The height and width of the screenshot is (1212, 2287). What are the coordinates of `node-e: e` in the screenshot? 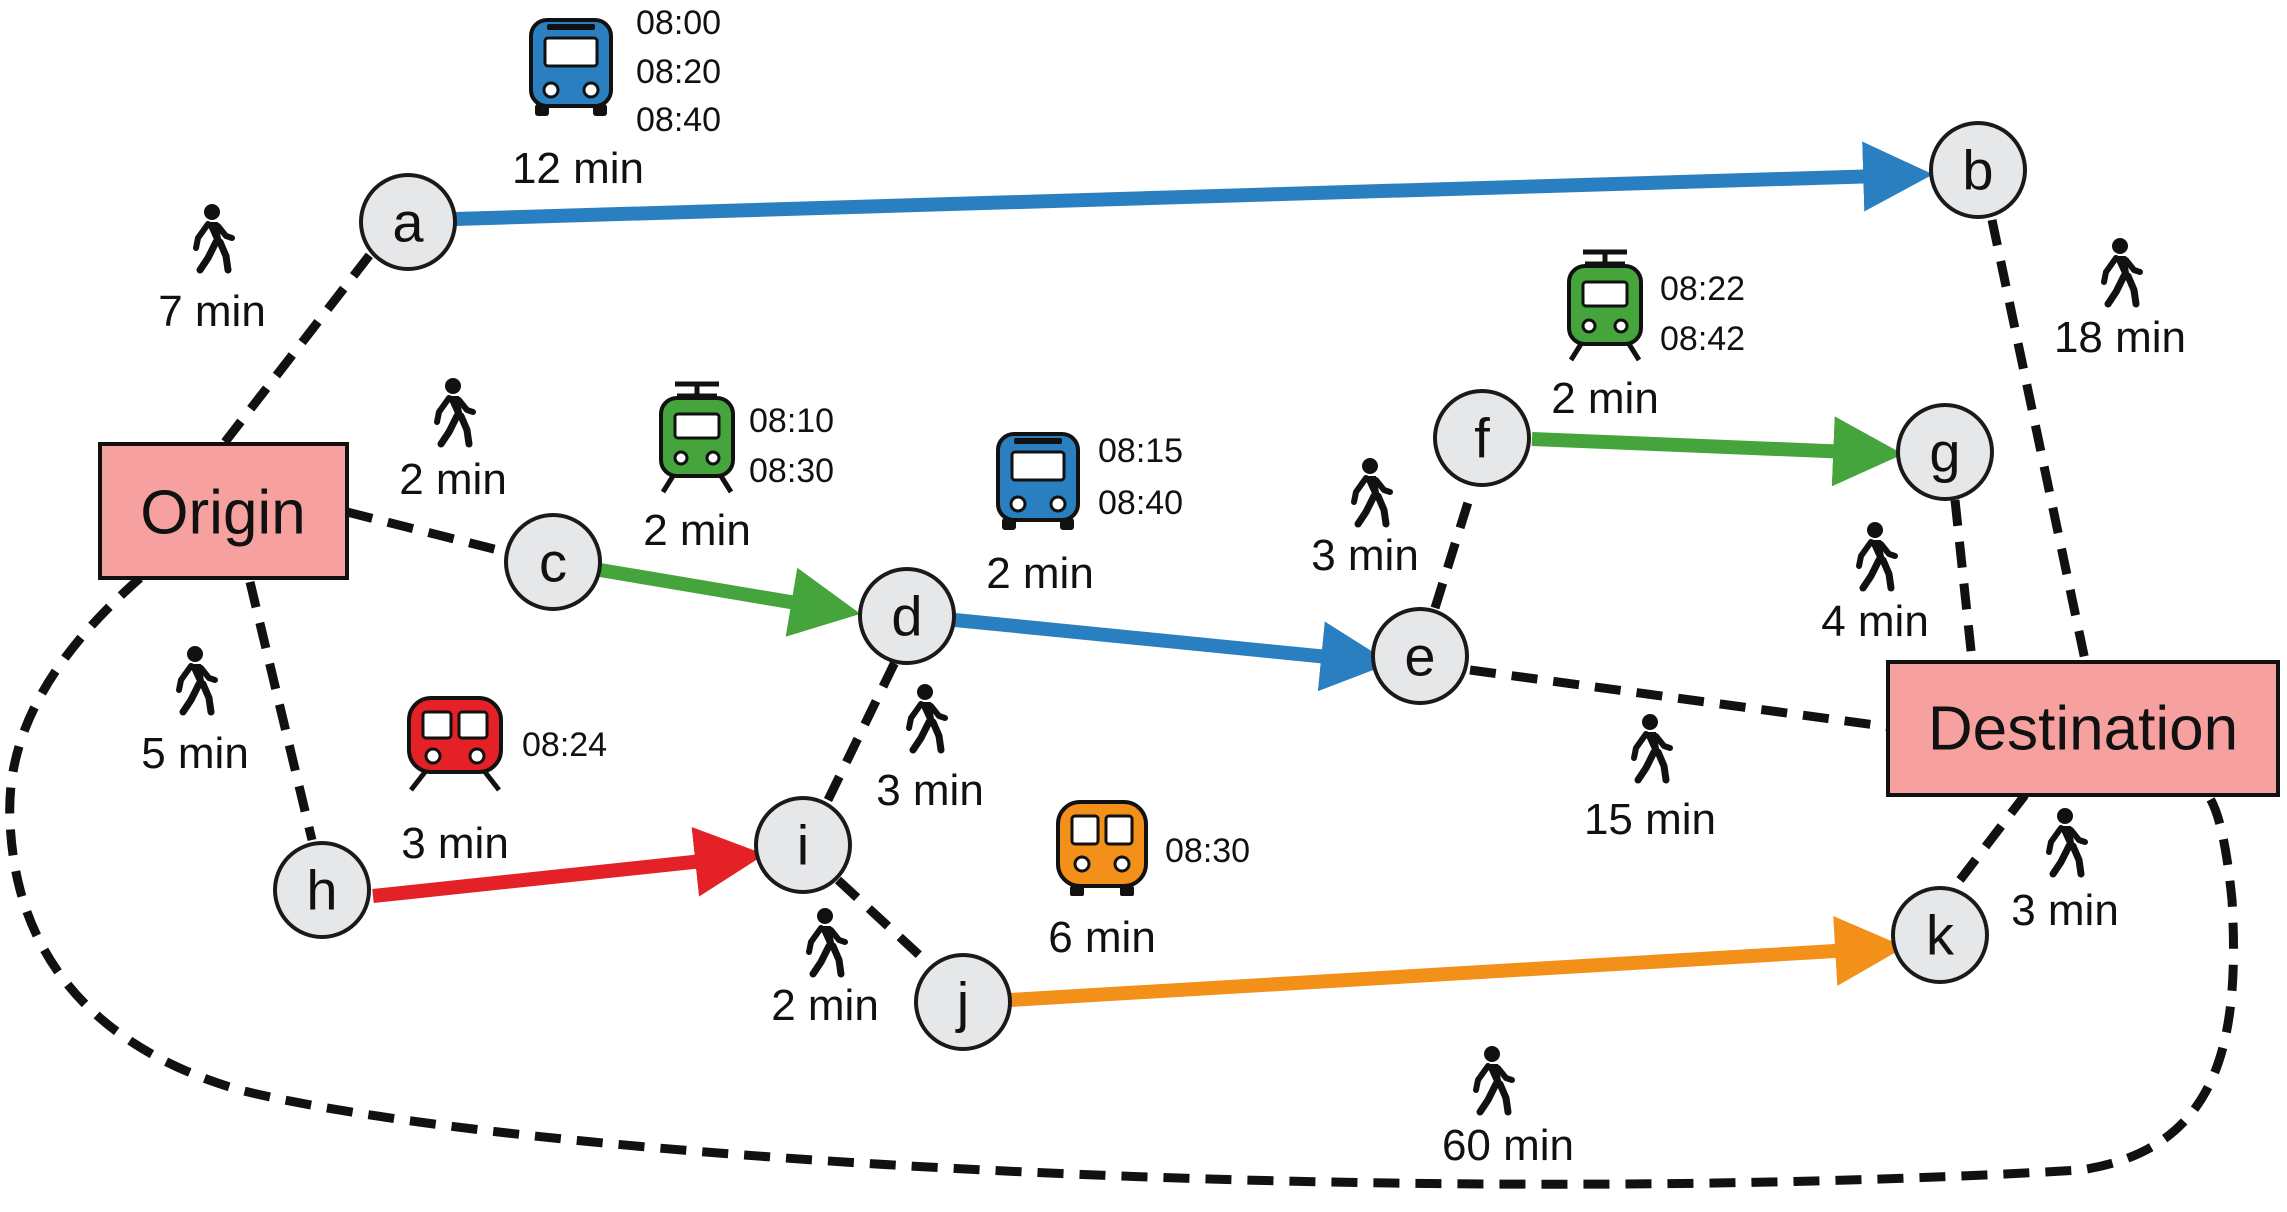 It's located at (1420, 656).